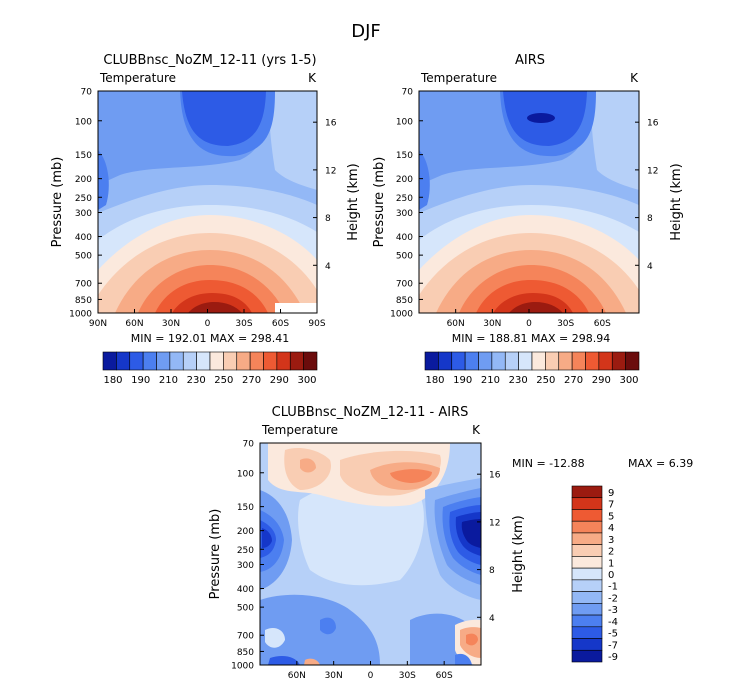  What do you see at coordinates (245, 566) in the screenshot?
I see `ytick-label: 300` at bounding box center [245, 566].